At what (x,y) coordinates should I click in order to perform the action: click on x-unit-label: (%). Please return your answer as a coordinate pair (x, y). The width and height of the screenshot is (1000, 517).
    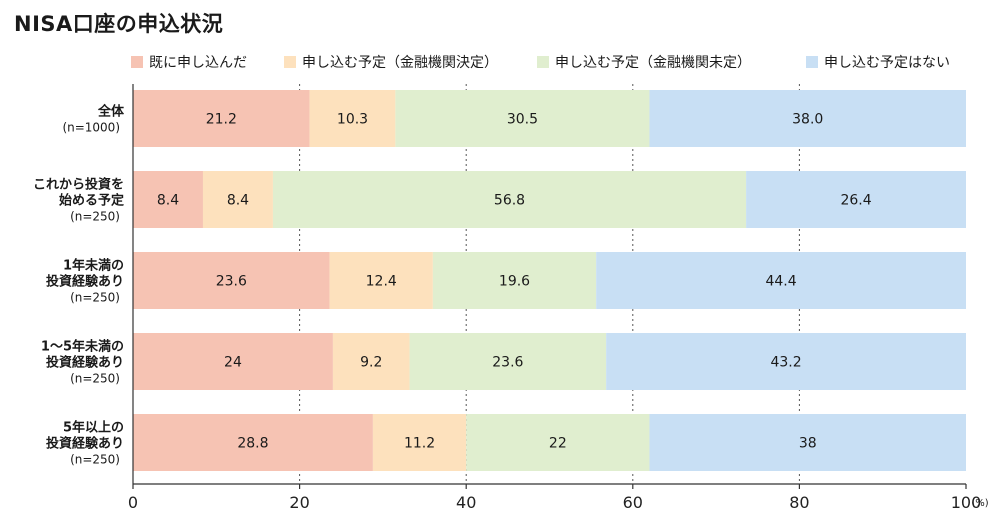
    Looking at the image, I should click on (979, 503).